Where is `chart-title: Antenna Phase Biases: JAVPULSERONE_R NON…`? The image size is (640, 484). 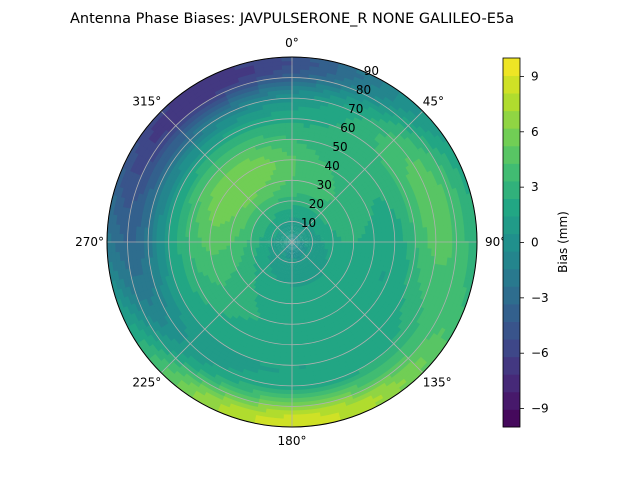 chart-title: Antenna Phase Biases: JAVPULSERONE_R NON… is located at coordinates (292, 19).